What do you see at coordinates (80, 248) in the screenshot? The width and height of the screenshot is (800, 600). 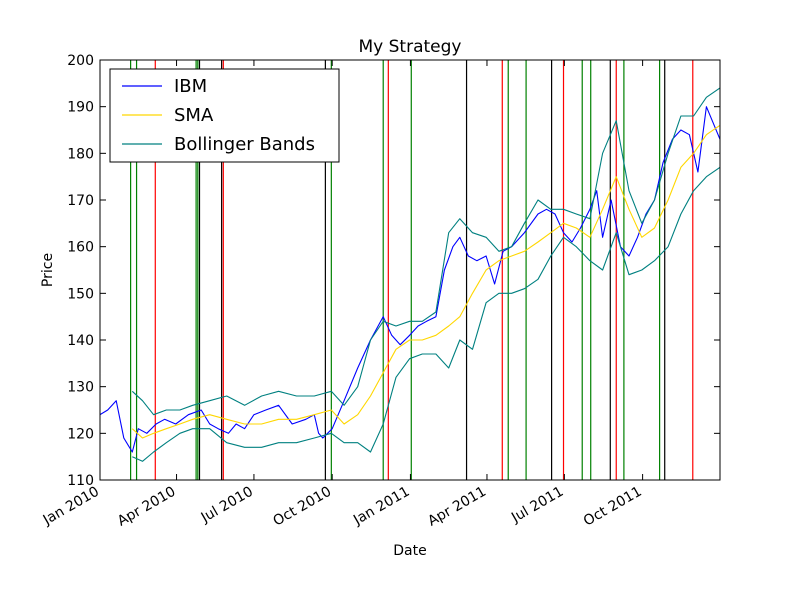 I see `y-tick-label: 160` at bounding box center [80, 248].